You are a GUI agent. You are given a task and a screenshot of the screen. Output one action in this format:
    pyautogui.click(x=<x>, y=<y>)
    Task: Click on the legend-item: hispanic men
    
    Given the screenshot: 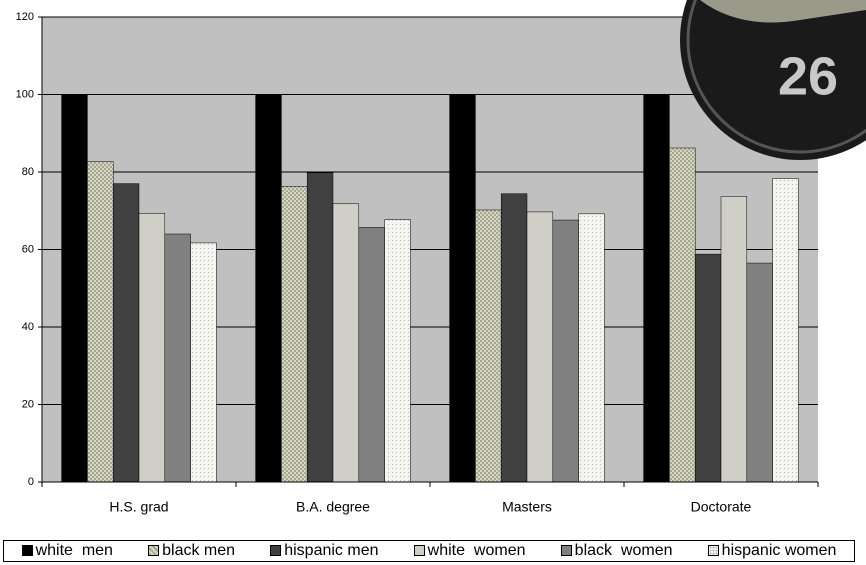 What is the action you would take?
    pyautogui.click(x=324, y=551)
    